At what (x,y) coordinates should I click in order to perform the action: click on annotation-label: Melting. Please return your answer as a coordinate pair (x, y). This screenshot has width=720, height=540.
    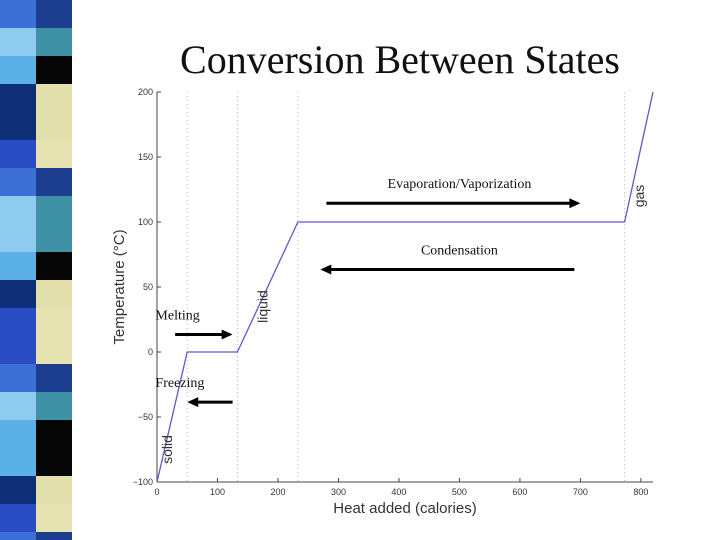
    Looking at the image, I should click on (177, 316).